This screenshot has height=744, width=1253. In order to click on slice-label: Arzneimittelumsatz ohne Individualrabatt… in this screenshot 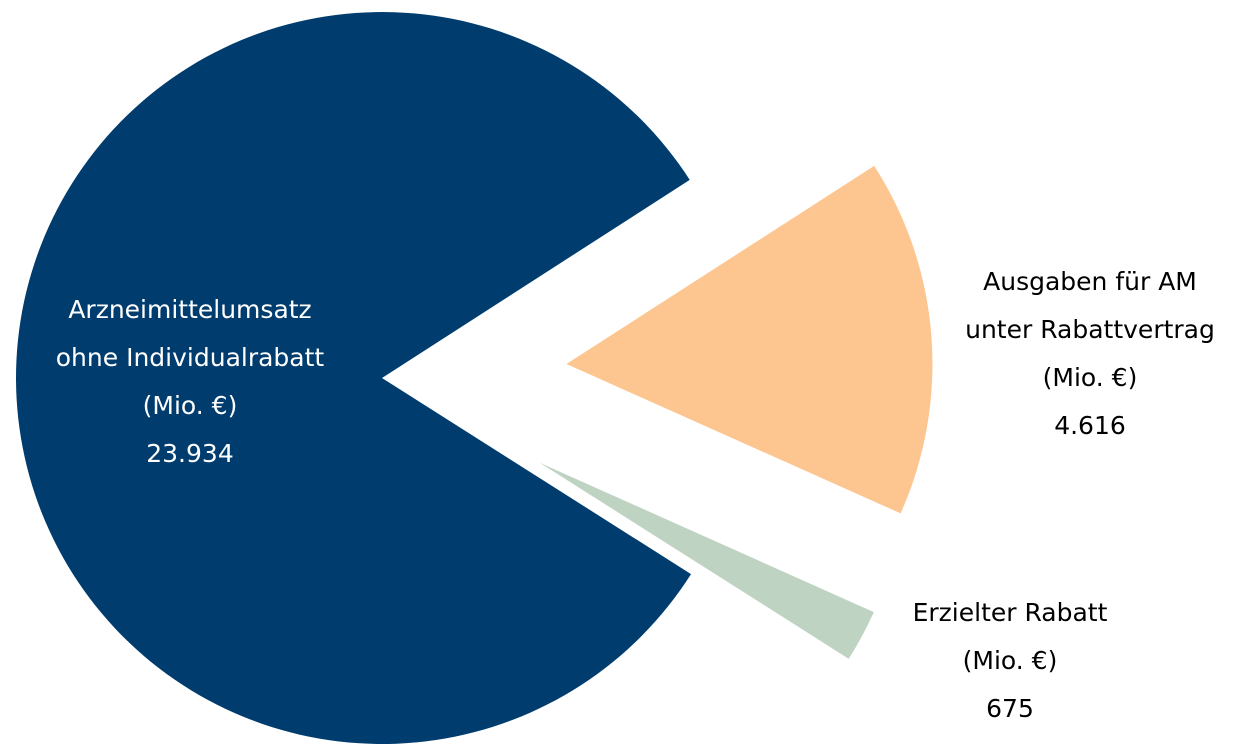, I will do `click(190, 357)`.